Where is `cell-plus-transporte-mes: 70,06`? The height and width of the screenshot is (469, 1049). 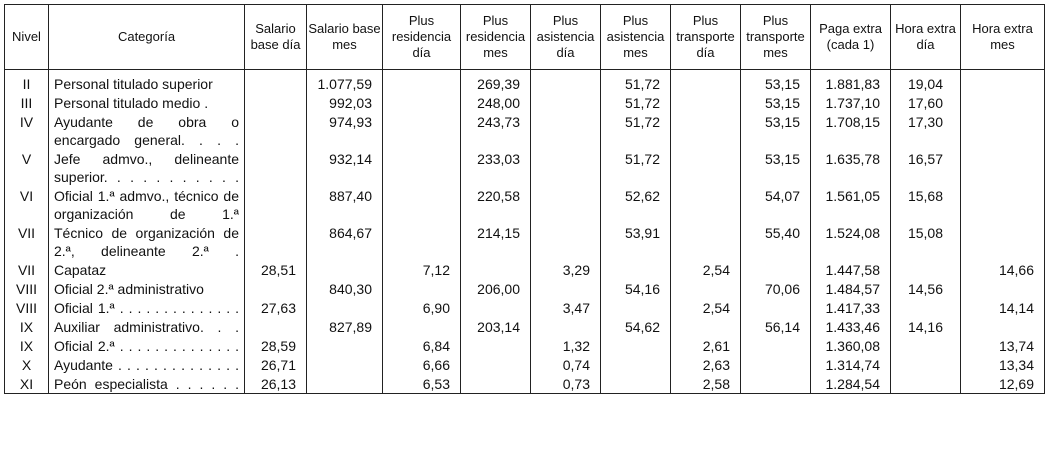
cell-plus-transporte-mes: 70,06 is located at coordinates (775, 288).